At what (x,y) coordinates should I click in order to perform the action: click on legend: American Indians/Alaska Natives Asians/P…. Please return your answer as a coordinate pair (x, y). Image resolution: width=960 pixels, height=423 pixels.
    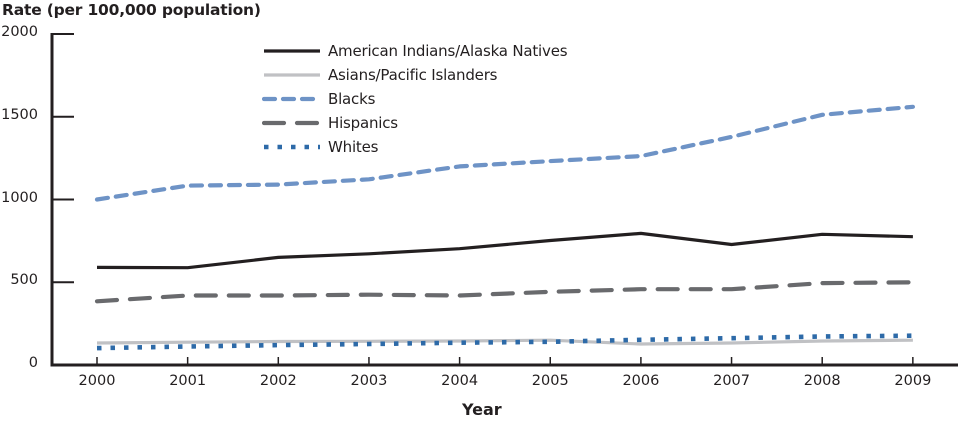
    Looking at the image, I should click on (415, 99).